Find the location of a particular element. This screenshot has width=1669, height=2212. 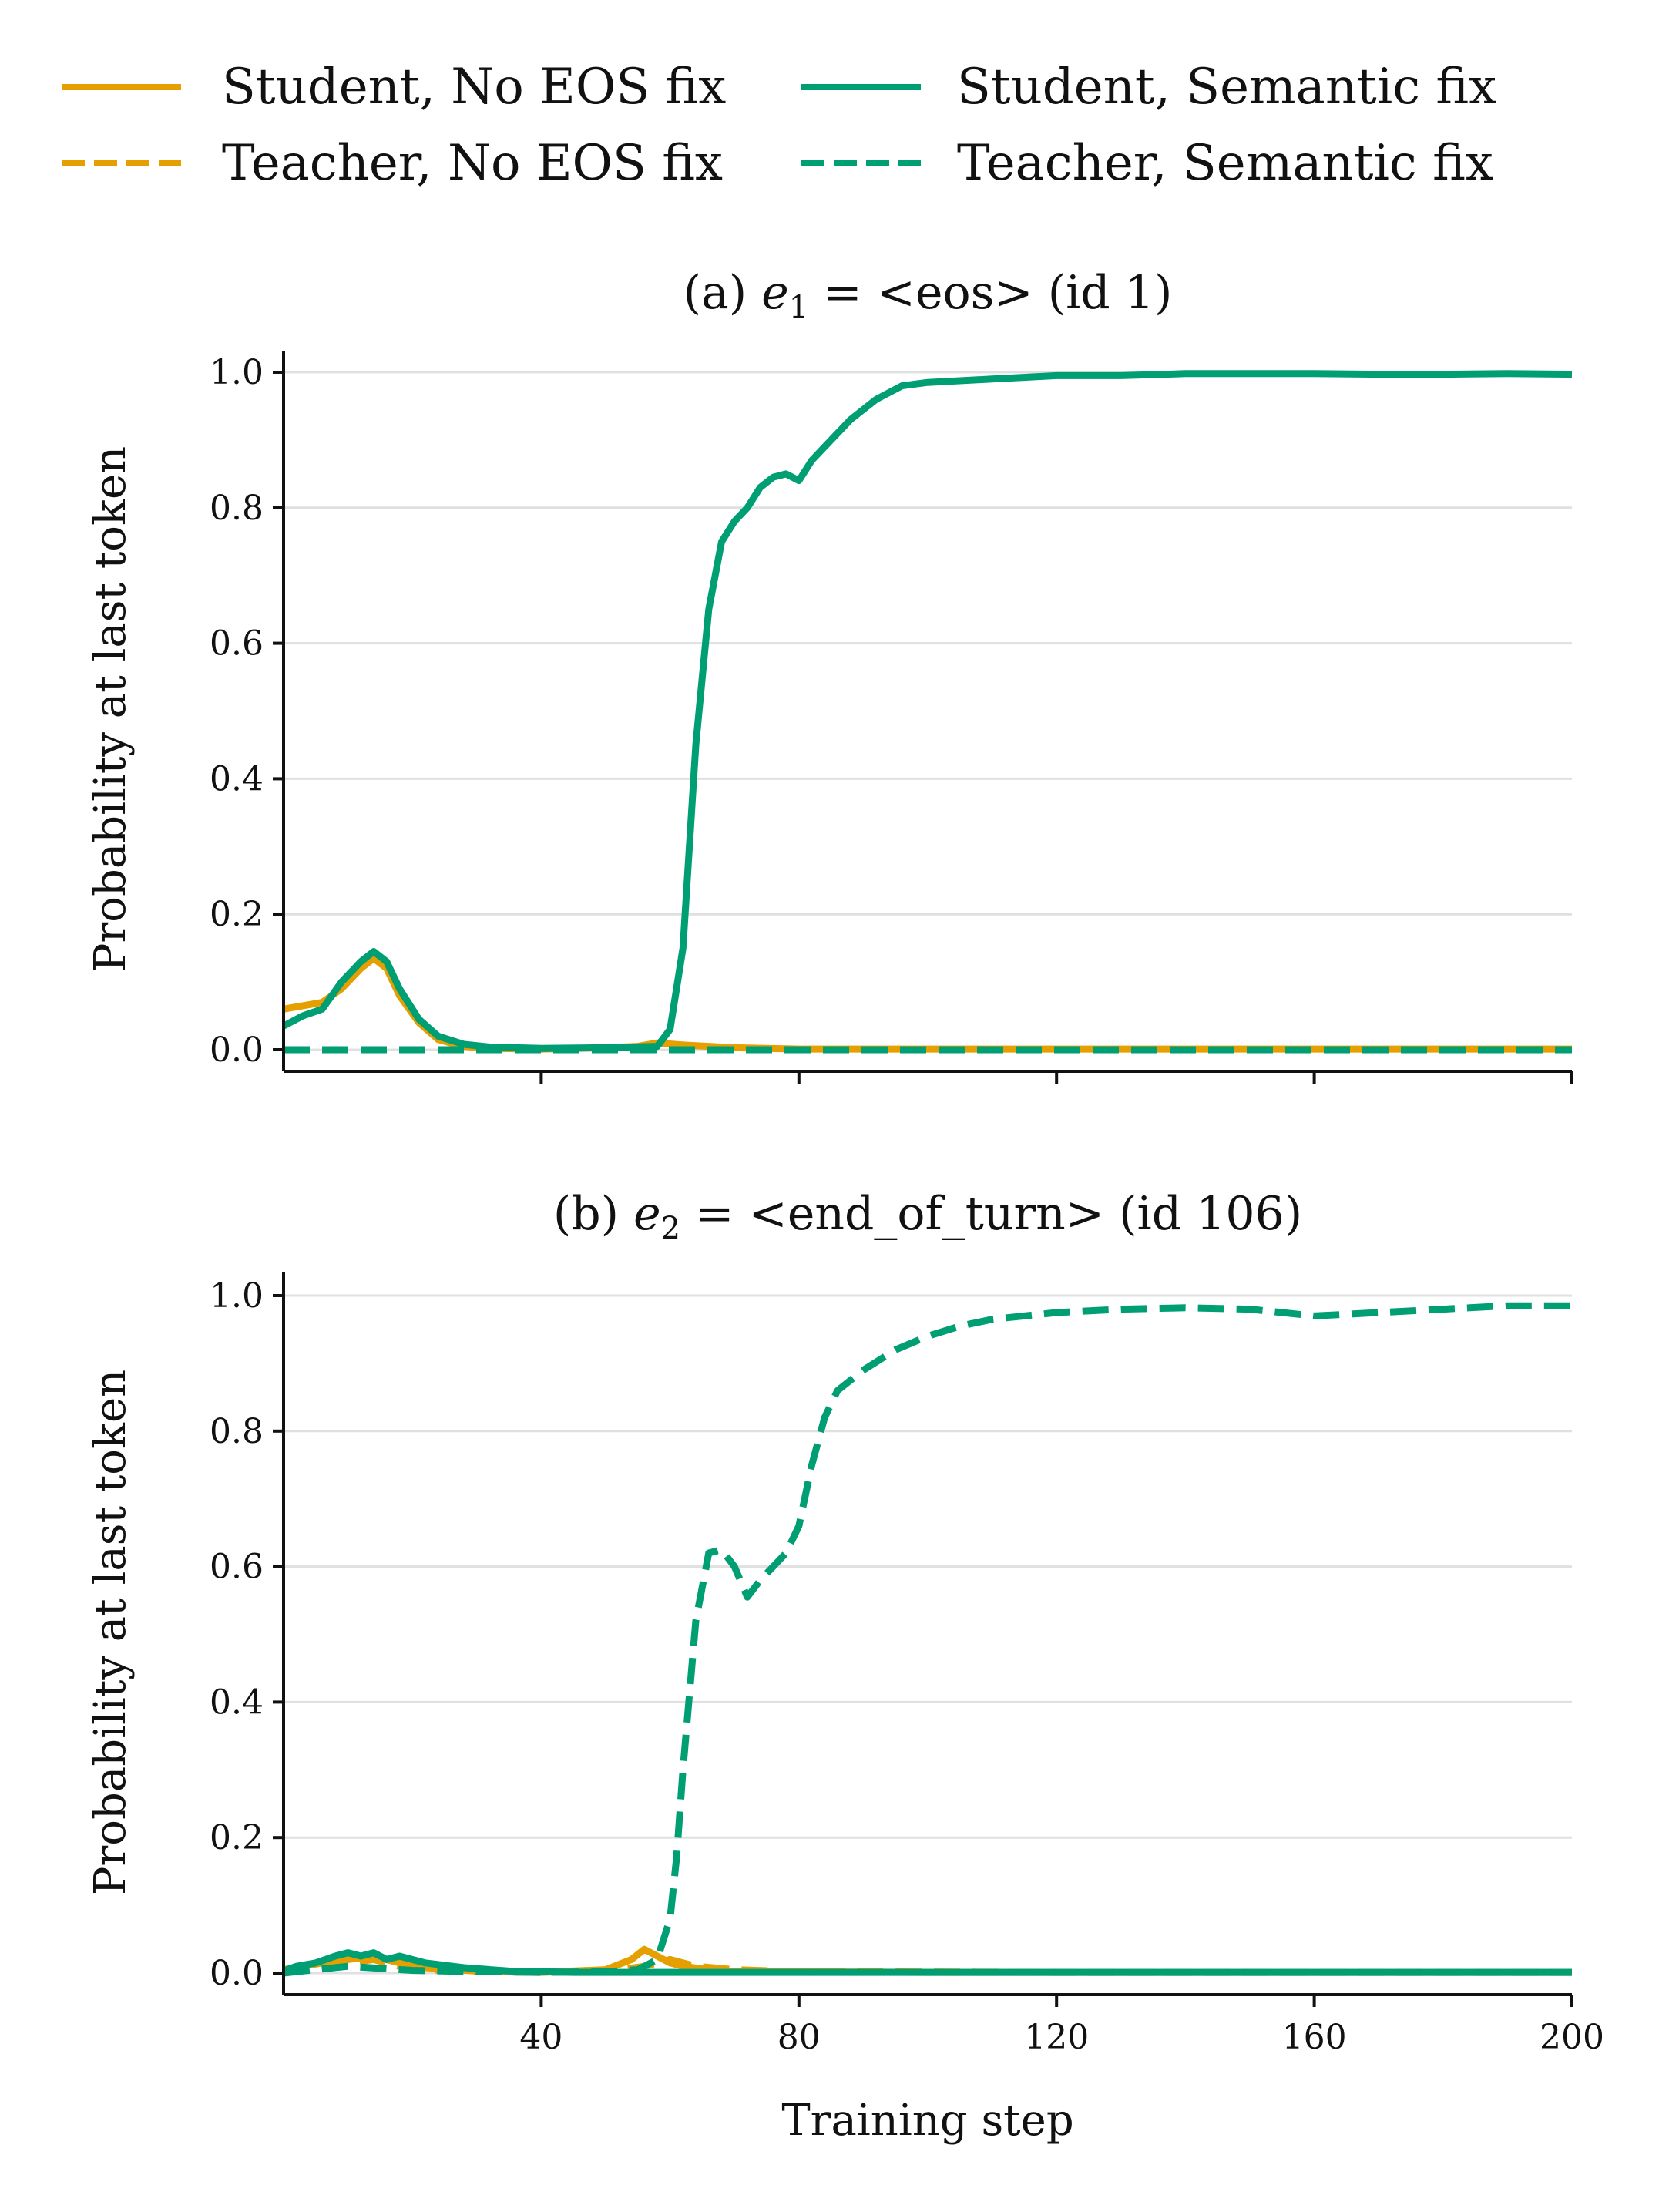

panel-b-title: (b) e2 = <end_of_turn> (id 106) is located at coordinates (928, 1216).